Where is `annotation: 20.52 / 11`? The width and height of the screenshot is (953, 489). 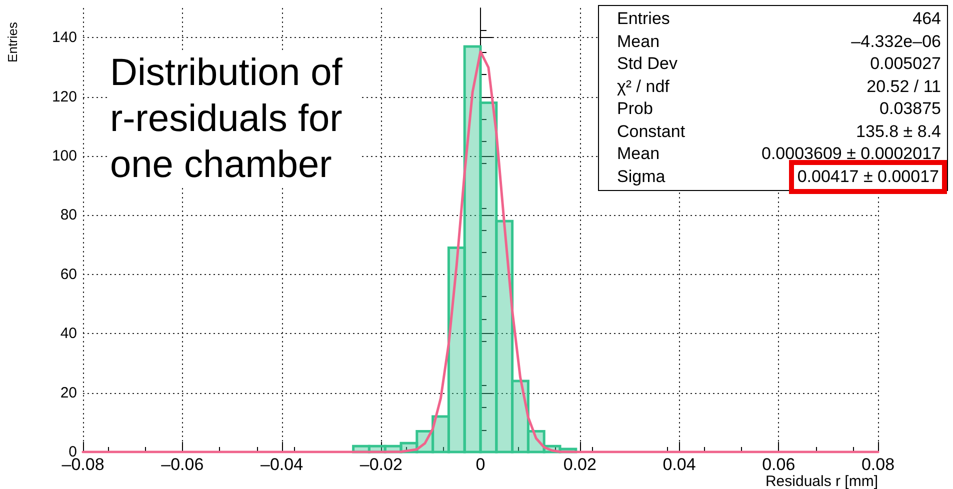
annotation: 20.52 / 11 is located at coordinates (903, 87).